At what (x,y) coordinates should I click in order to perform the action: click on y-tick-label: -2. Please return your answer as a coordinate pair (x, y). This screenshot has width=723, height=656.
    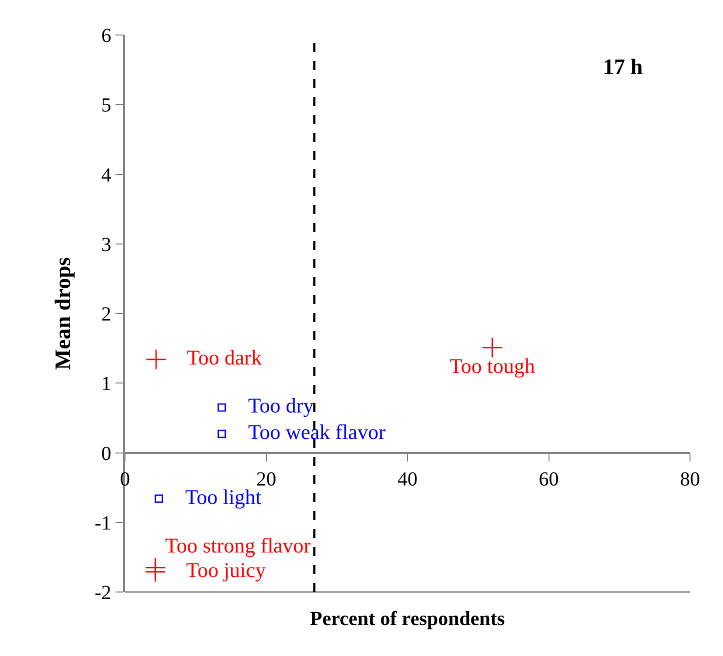
    Looking at the image, I should click on (103, 593).